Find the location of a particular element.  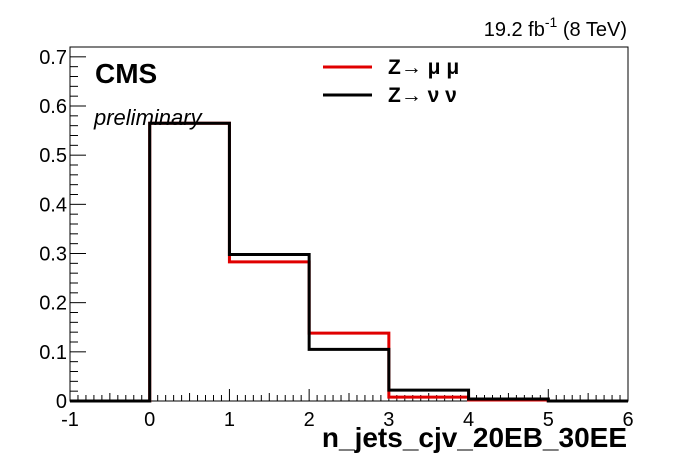

y-tick-label: 0 is located at coordinates (61, 402).